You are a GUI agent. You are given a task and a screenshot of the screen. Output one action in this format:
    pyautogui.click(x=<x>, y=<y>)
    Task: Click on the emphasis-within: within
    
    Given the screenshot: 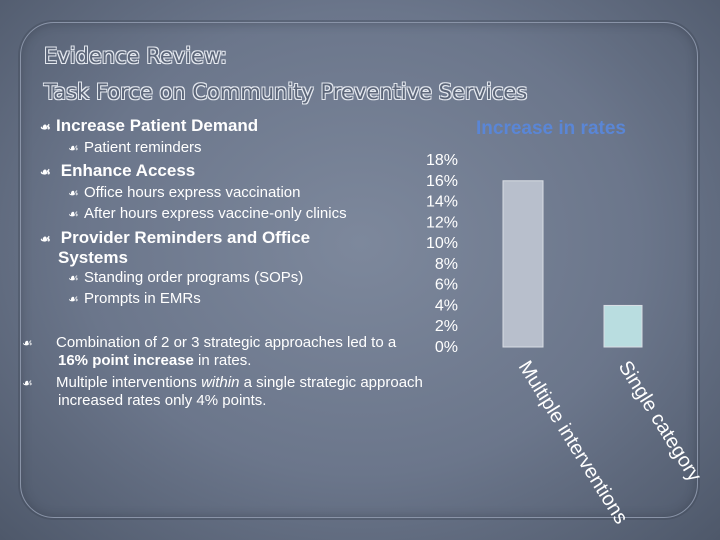 What is the action you would take?
    pyautogui.click(x=220, y=382)
    